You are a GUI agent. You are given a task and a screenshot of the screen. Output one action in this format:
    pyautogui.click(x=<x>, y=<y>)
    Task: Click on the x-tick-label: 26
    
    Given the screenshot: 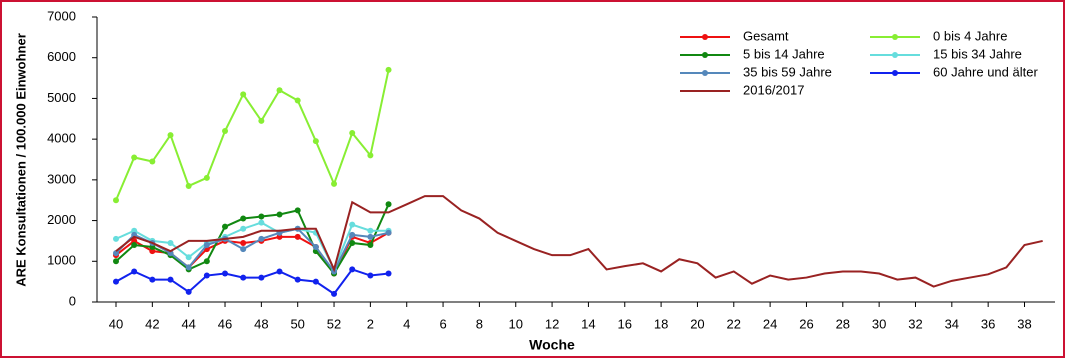 What is the action you would take?
    pyautogui.click(x=806, y=323)
    